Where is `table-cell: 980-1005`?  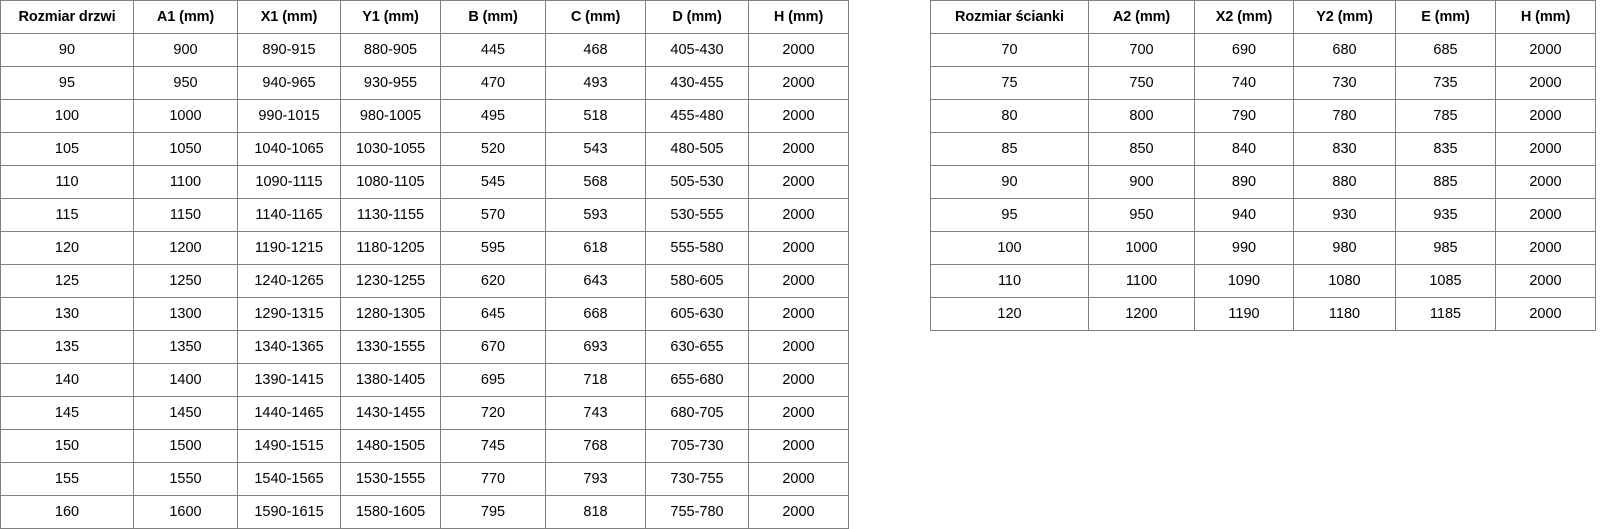
table-cell: 980-1005 is located at coordinates (390, 116).